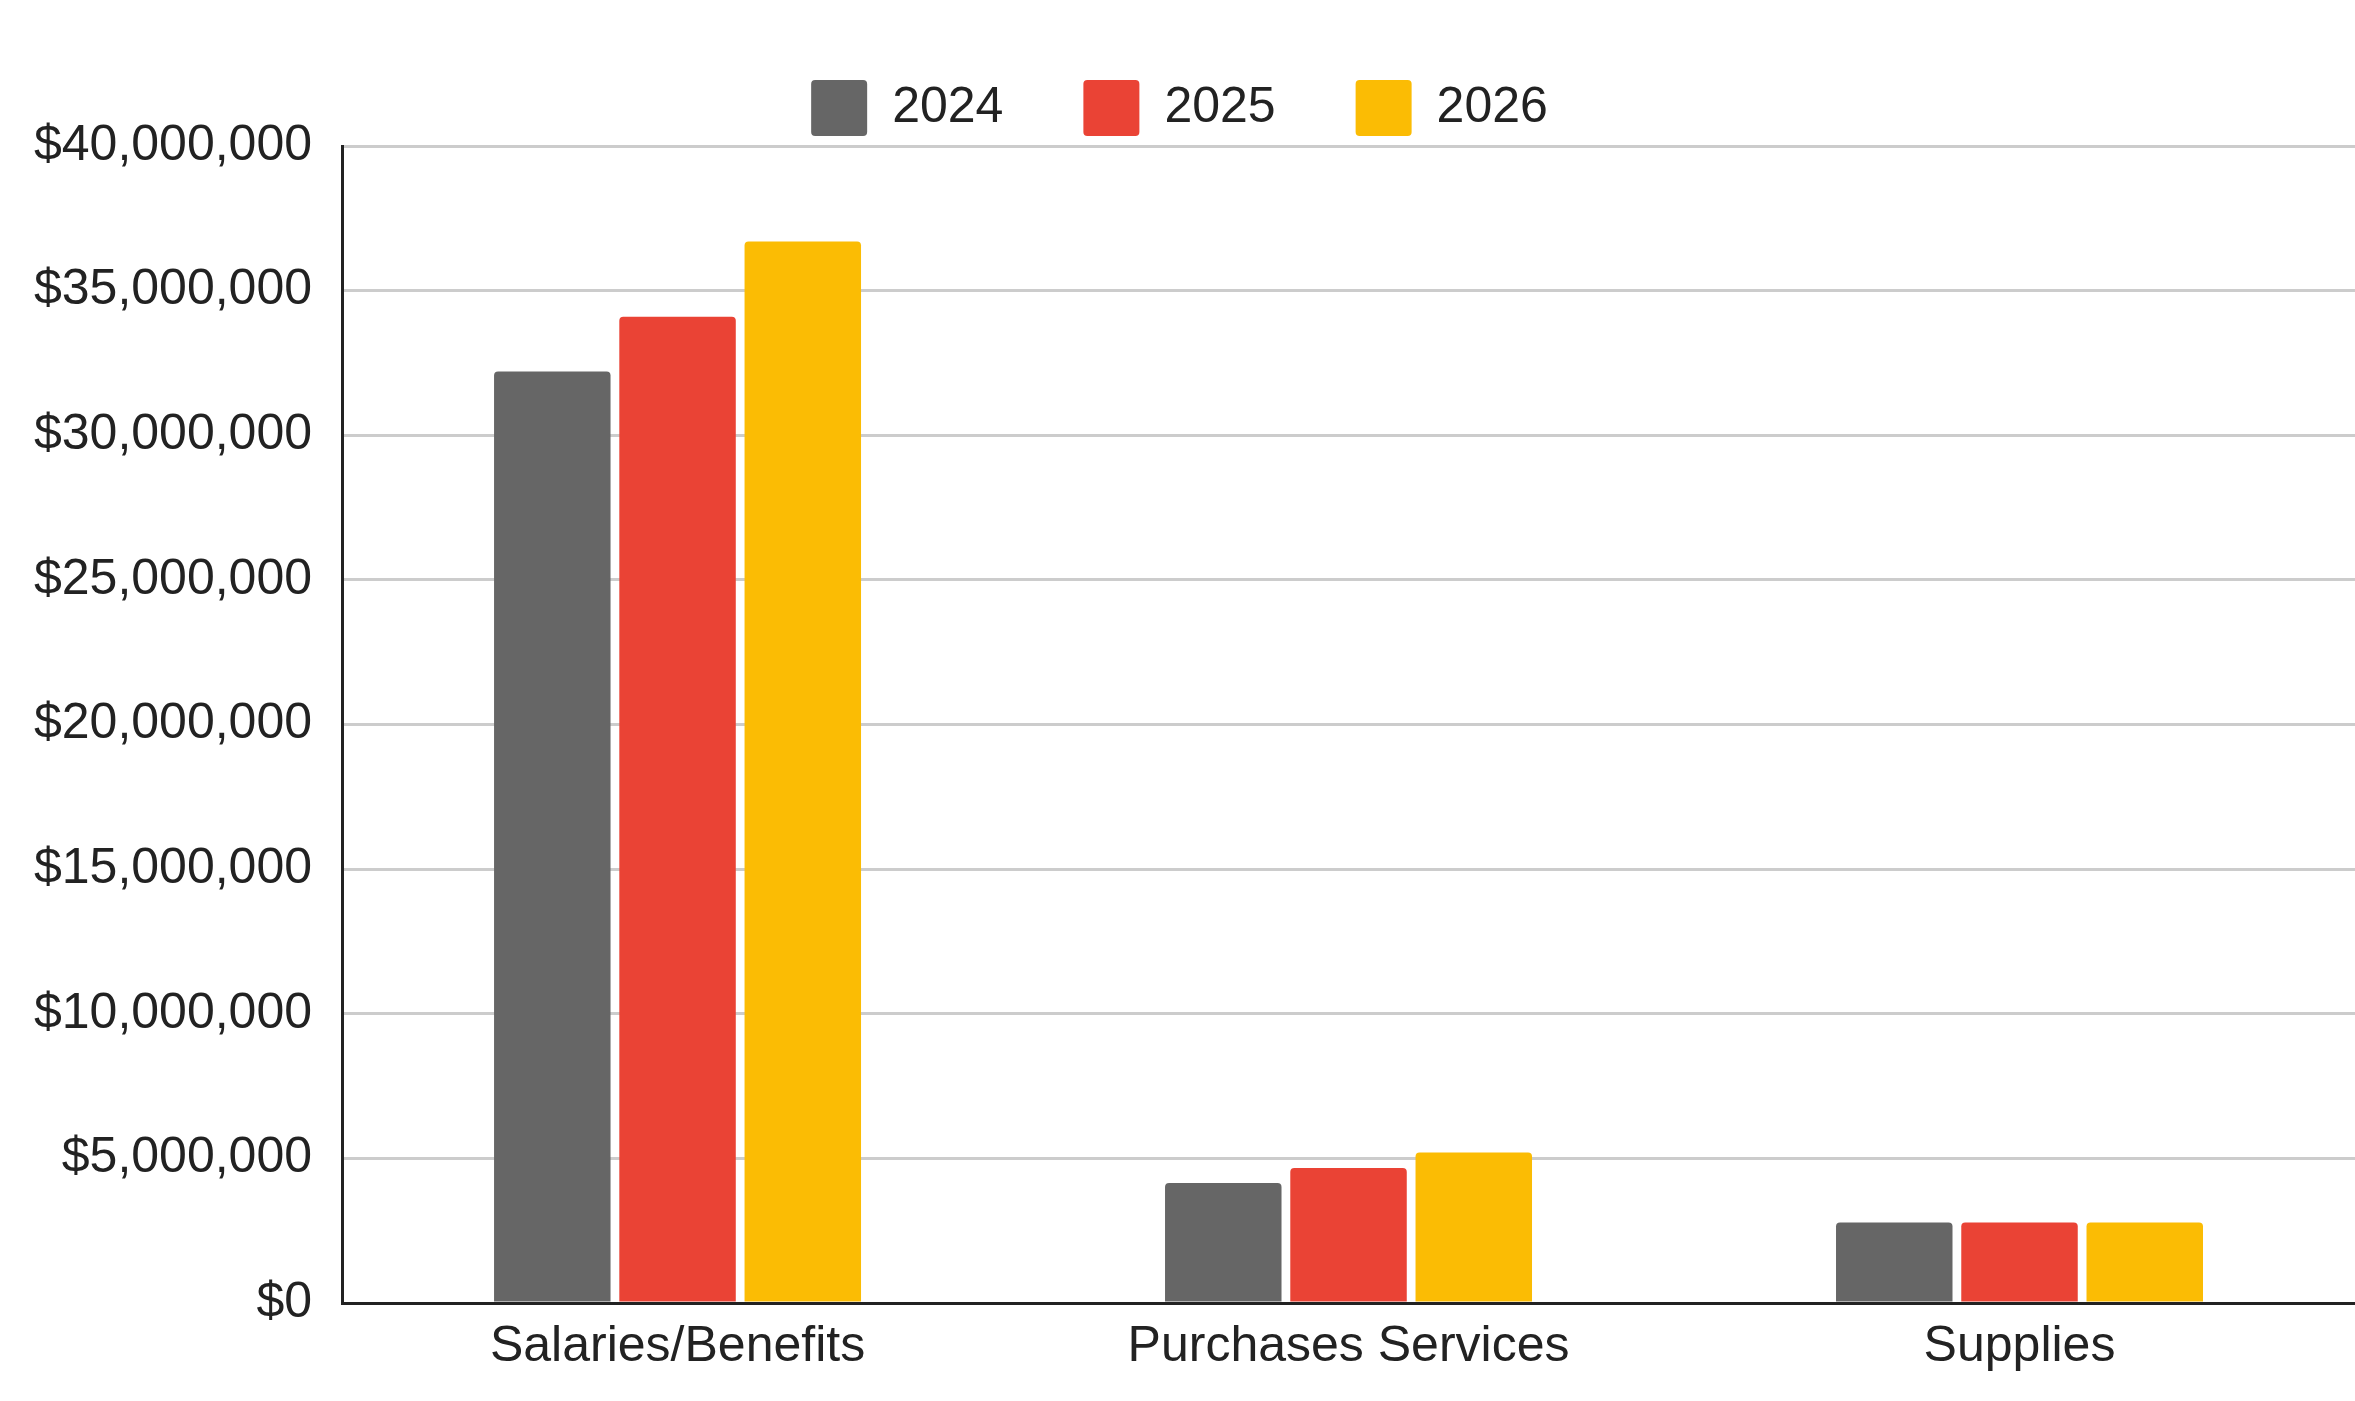 This screenshot has width=2355, height=1401. Describe the element at coordinates (173, 1010) in the screenshot. I see `y-tick-label: $10,000,000` at that location.